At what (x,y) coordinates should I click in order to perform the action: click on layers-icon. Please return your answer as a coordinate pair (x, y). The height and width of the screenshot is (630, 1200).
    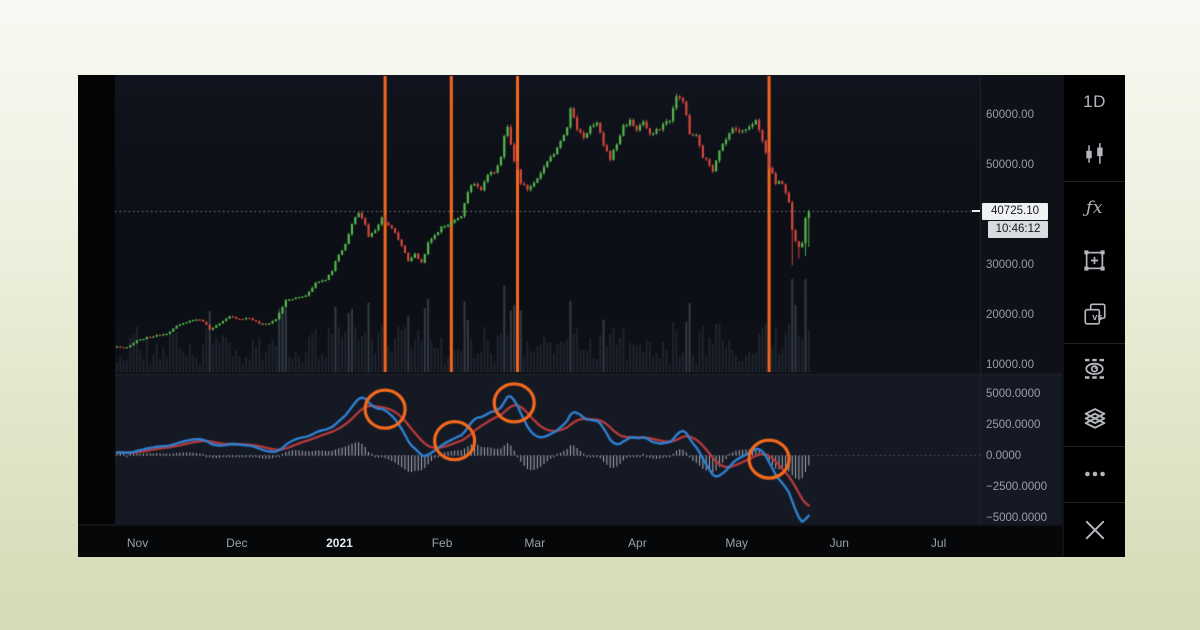
    Looking at the image, I should click on (1095, 419).